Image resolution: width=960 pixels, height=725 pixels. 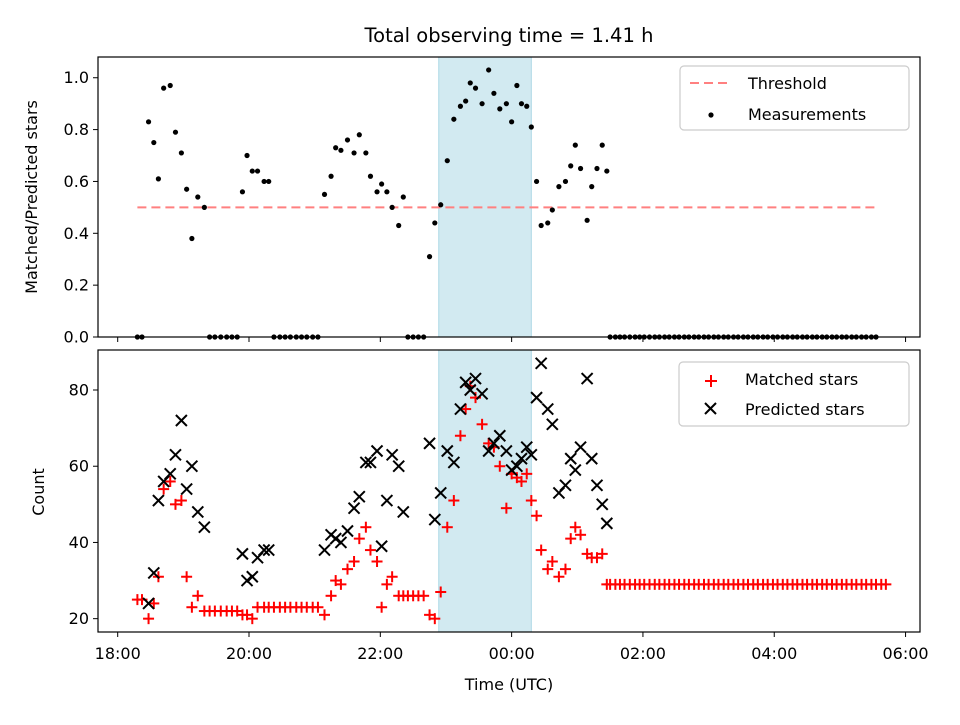 What do you see at coordinates (485, 197) in the screenshot?
I see `highlight-span-top` at bounding box center [485, 197].